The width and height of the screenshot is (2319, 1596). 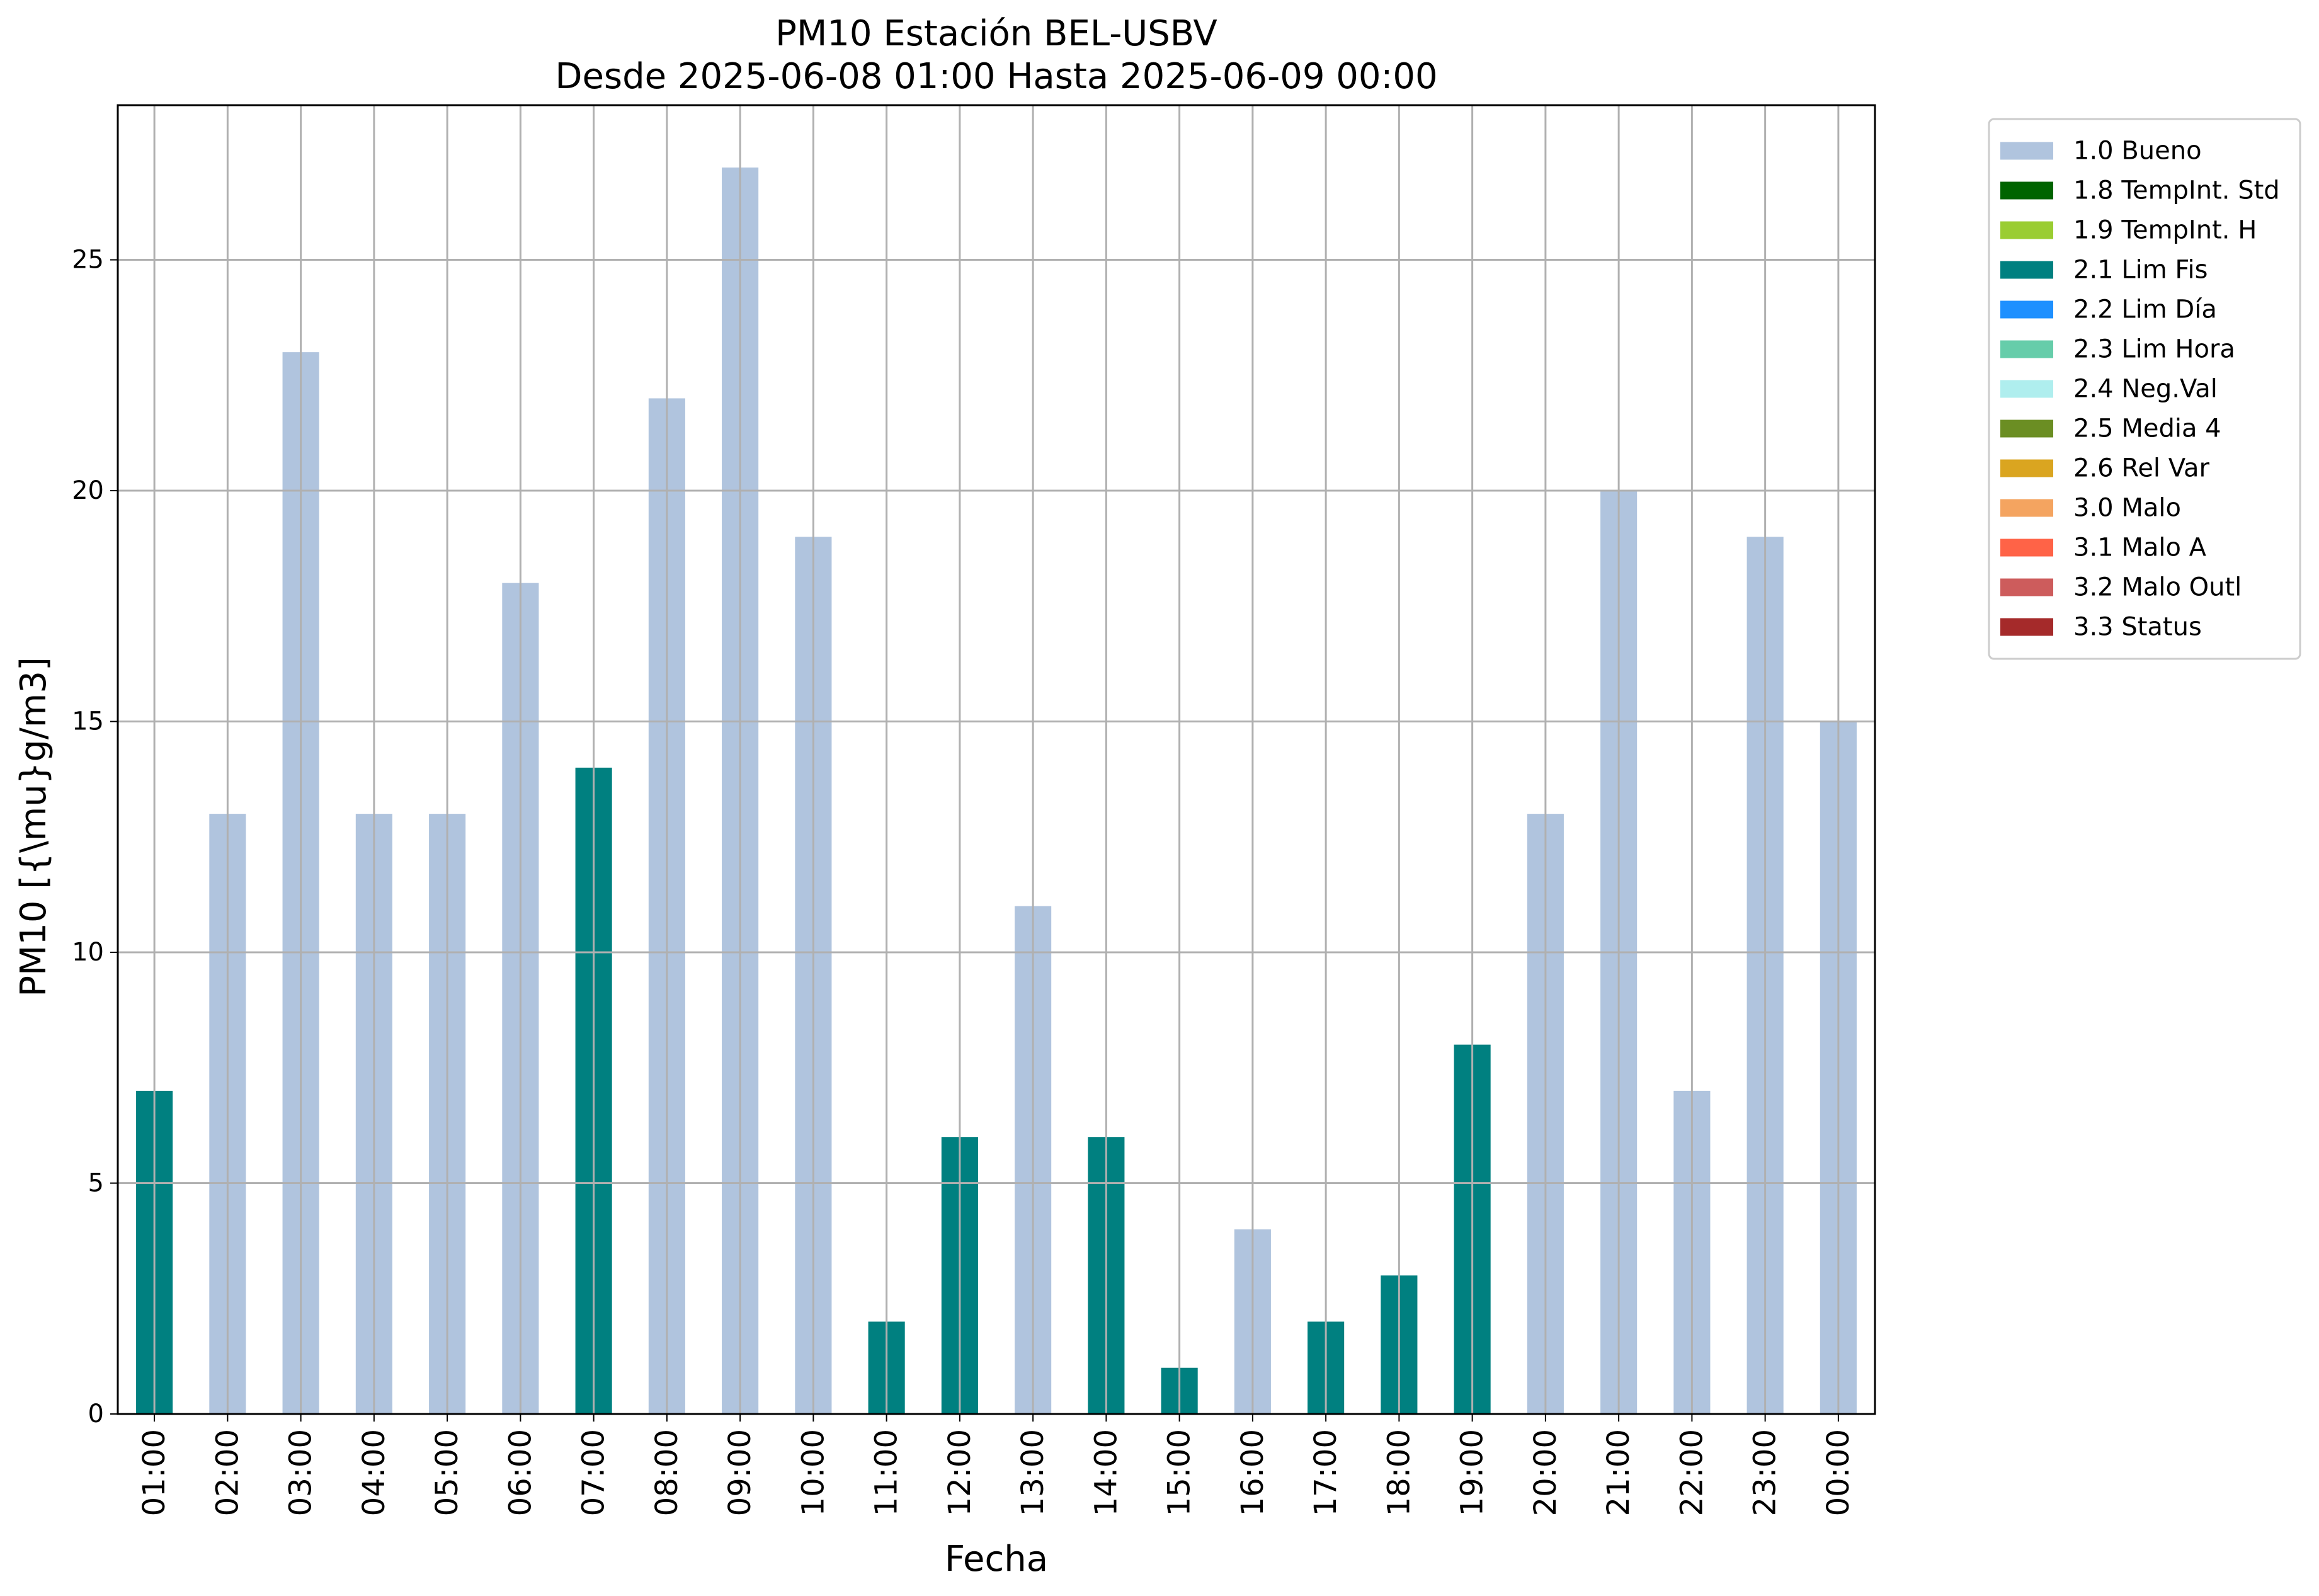 What do you see at coordinates (1033, 1472) in the screenshot?
I see `x-tick-label: 13:00` at bounding box center [1033, 1472].